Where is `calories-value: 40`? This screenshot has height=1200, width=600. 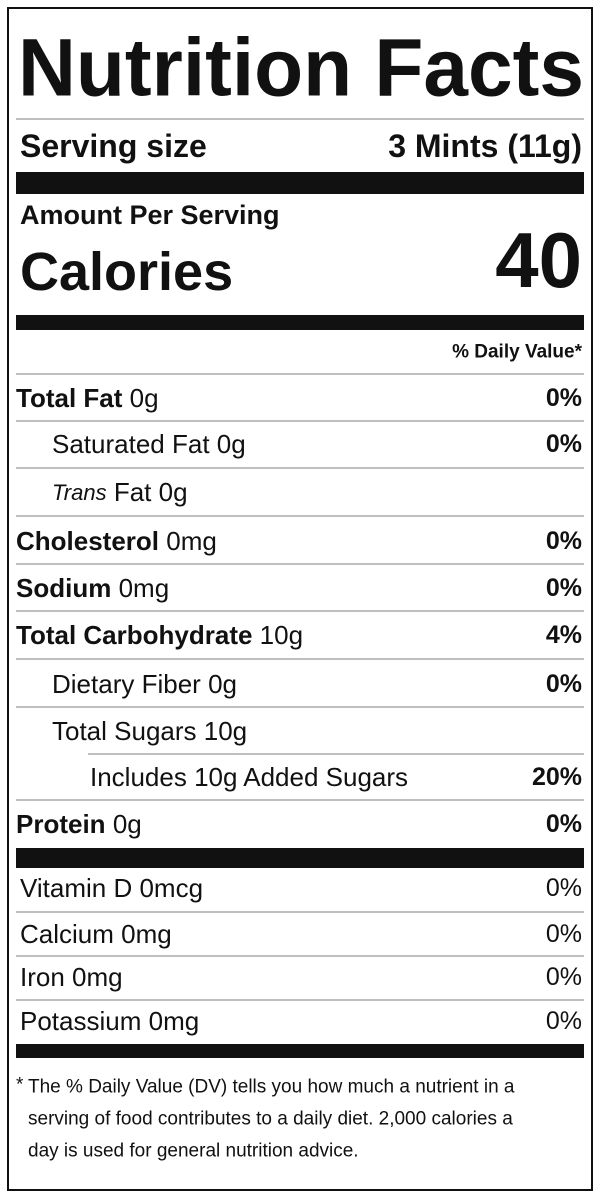 calories-value: 40 is located at coordinates (538, 260).